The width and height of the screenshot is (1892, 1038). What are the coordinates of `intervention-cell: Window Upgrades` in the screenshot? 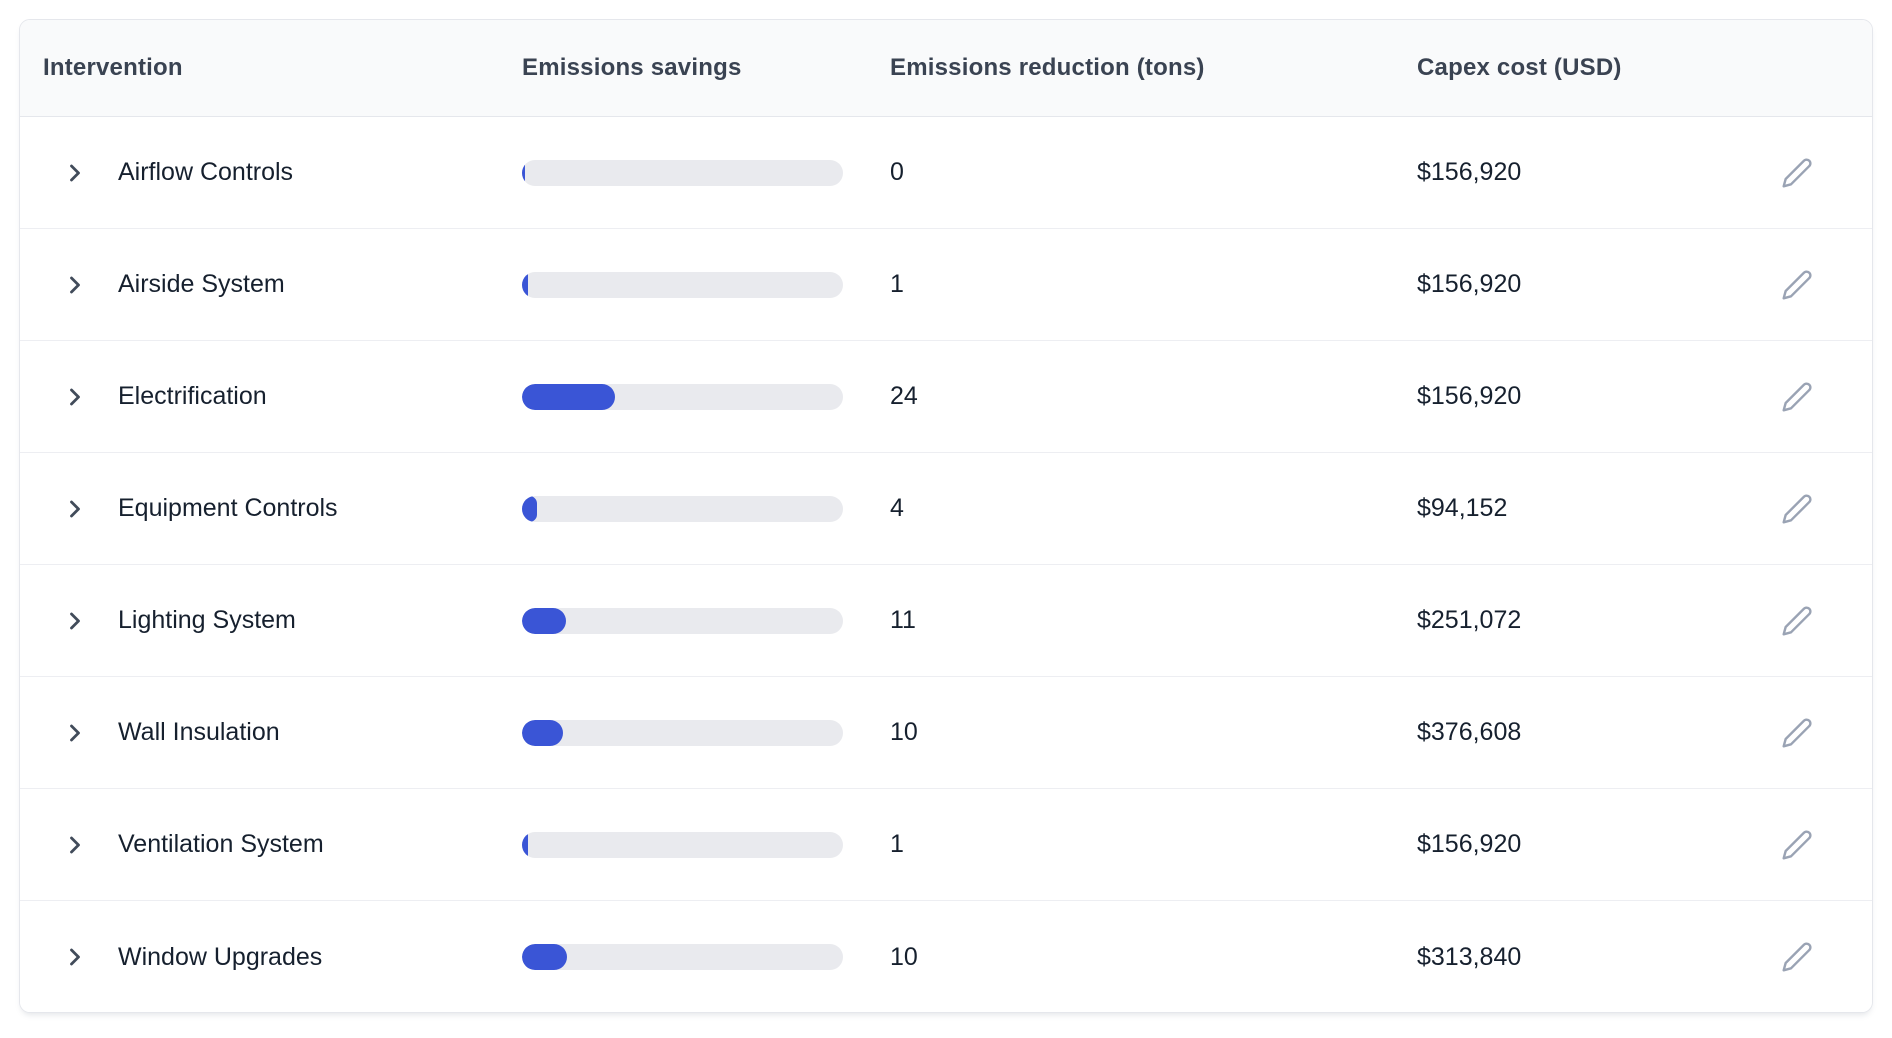 It's located at (271, 957).